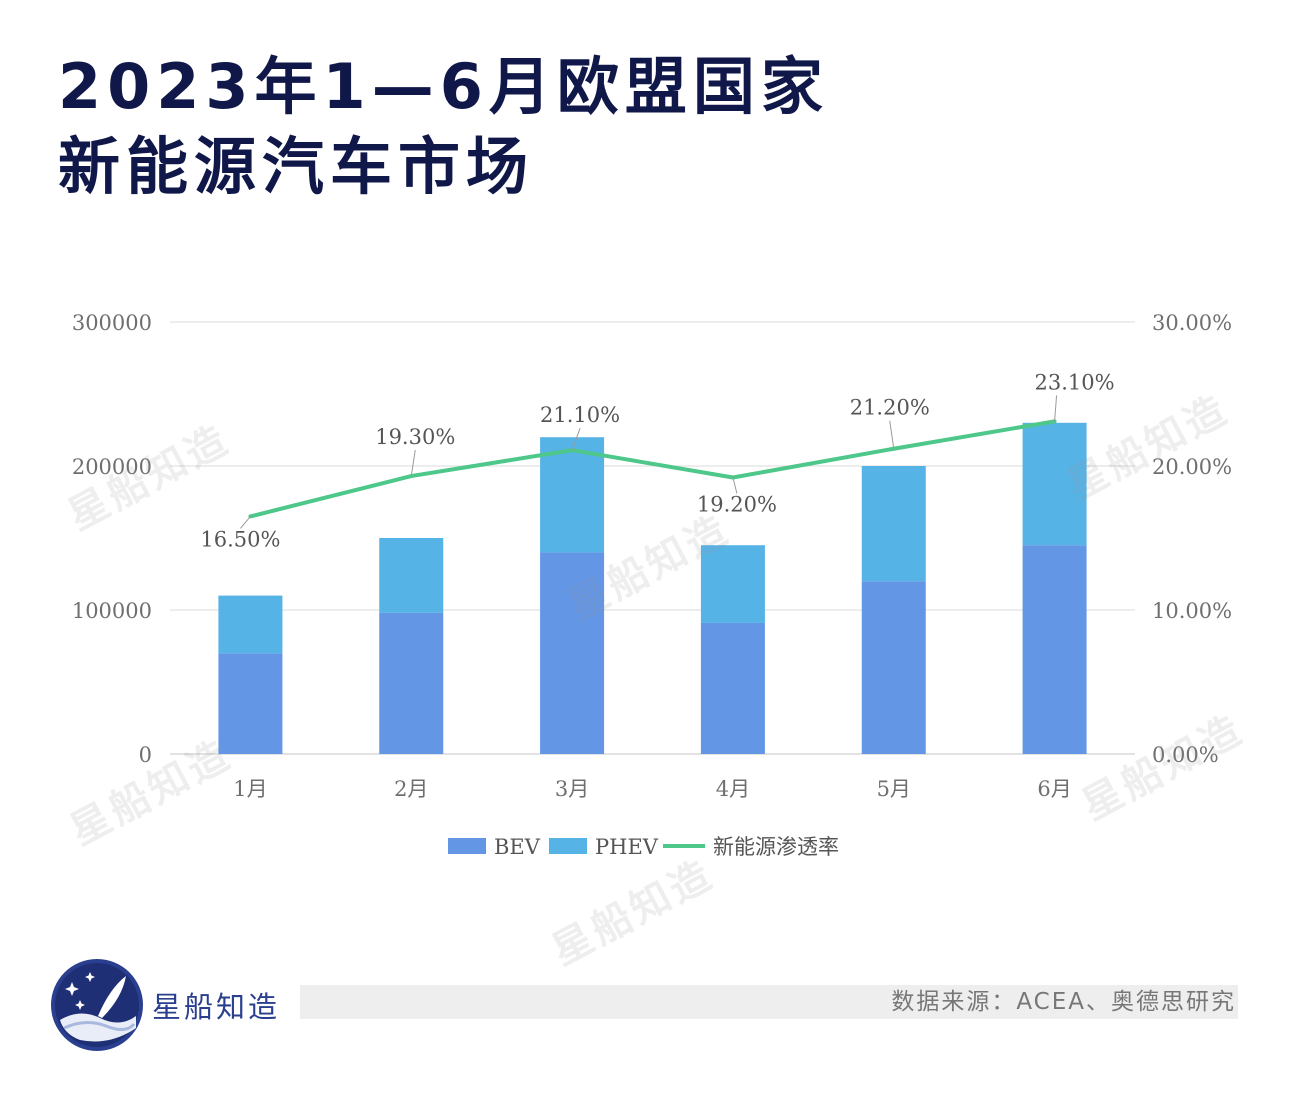 Image resolution: width=1300 pixels, height=1108 pixels. Describe the element at coordinates (145, 755) in the screenshot. I see `y-left-tick-label: 0` at that location.